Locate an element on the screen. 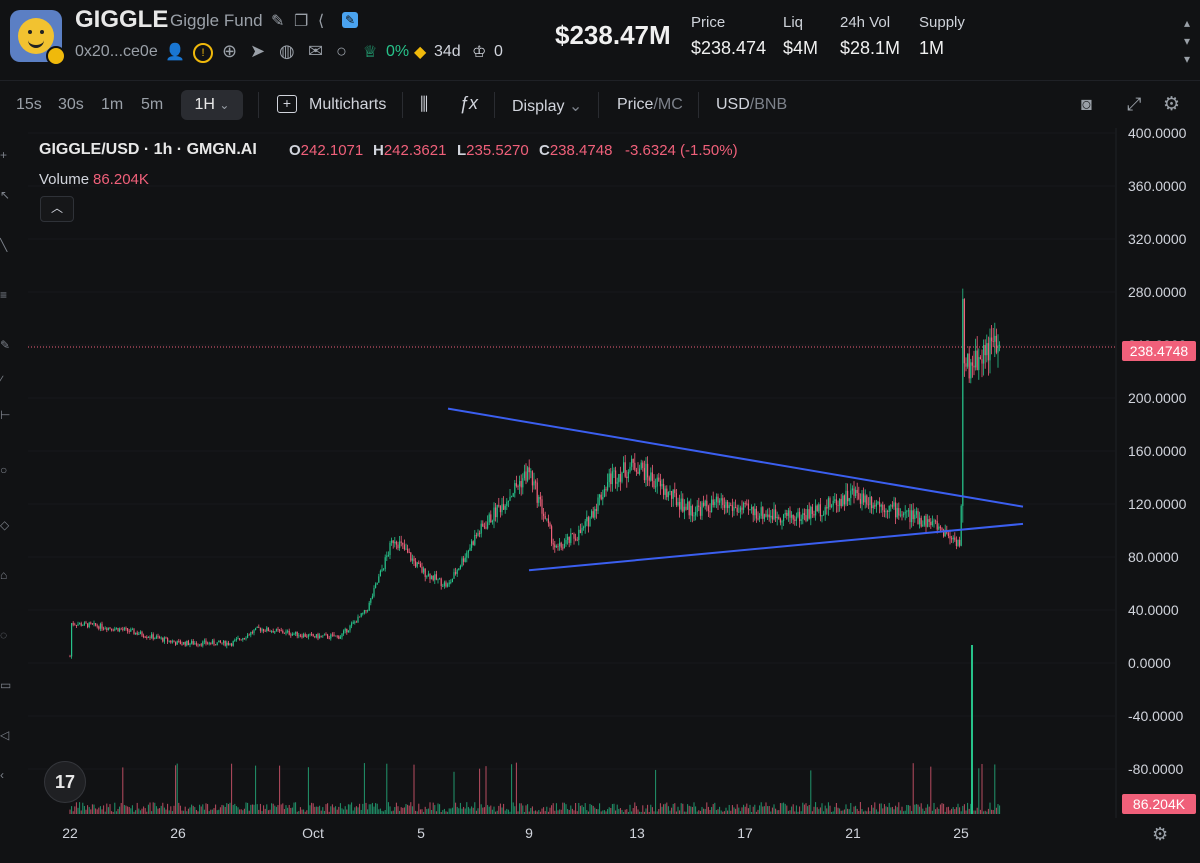 The height and width of the screenshot is (863, 1200). display-dropdown: Display ⌄ is located at coordinates (547, 106).